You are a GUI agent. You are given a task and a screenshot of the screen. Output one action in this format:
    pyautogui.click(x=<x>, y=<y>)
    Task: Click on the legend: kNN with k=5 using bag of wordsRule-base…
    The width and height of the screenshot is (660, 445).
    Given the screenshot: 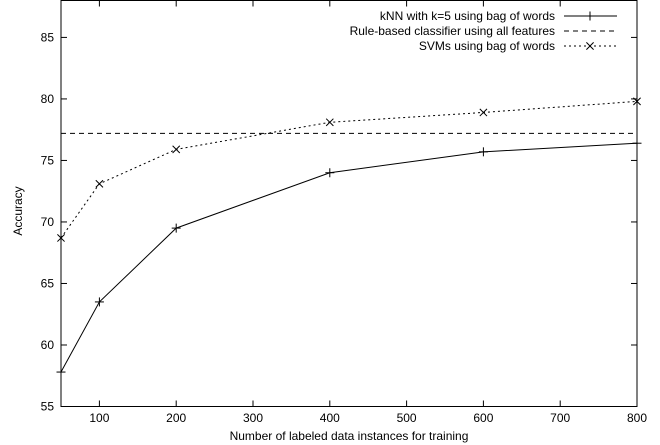 What is the action you would take?
    pyautogui.click(x=483, y=31)
    